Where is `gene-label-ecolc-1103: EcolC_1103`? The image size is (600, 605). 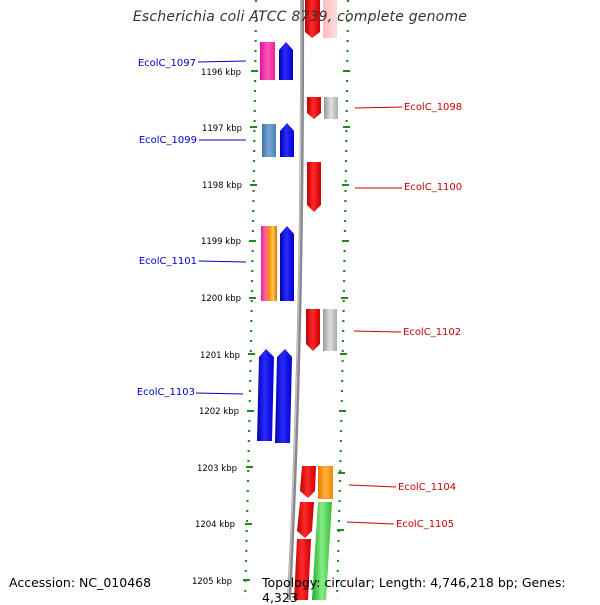
gene-label-ecolc-1103: EcolC_1103 is located at coordinates (166, 392).